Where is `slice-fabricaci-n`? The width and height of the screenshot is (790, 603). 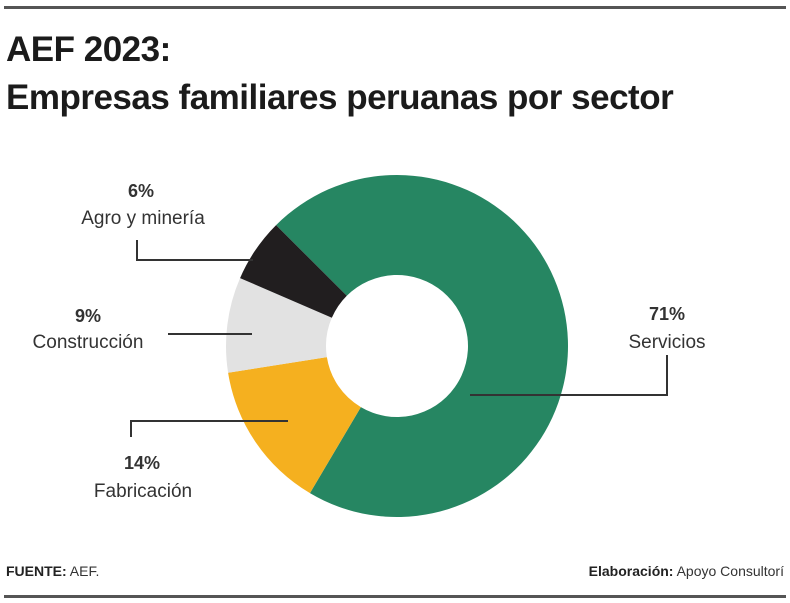
slice-fabricaci-n is located at coordinates (294, 425).